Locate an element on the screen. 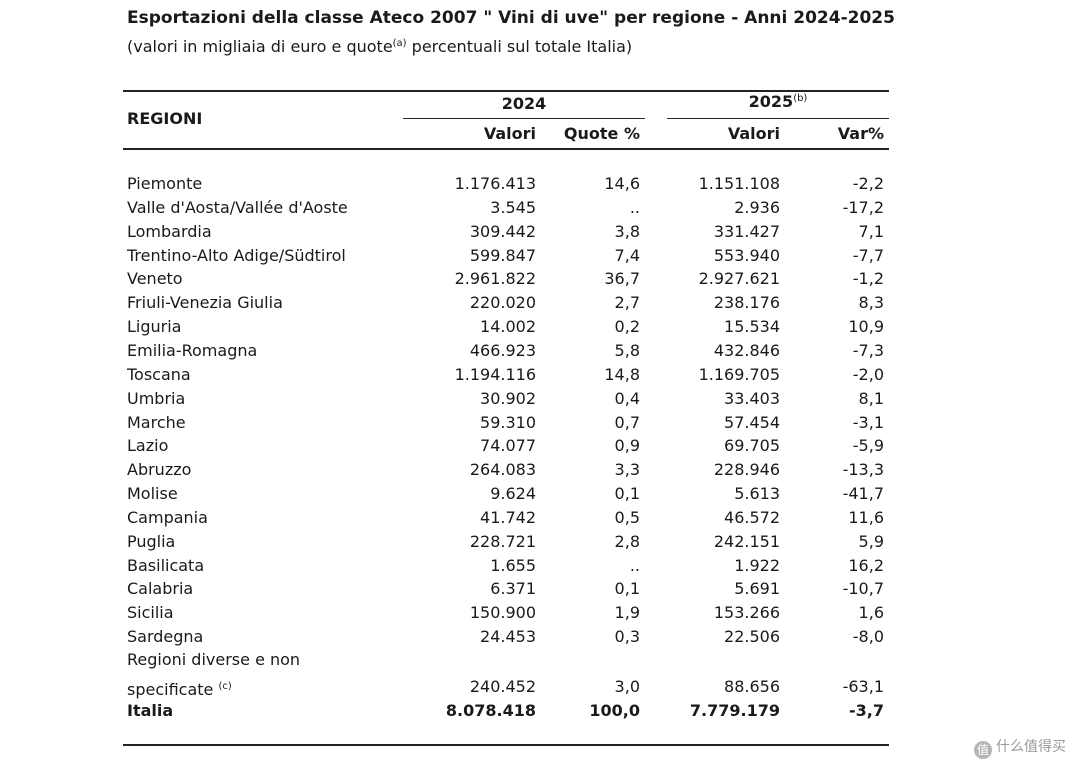  var-pct: -5,9 is located at coordinates (868, 445).